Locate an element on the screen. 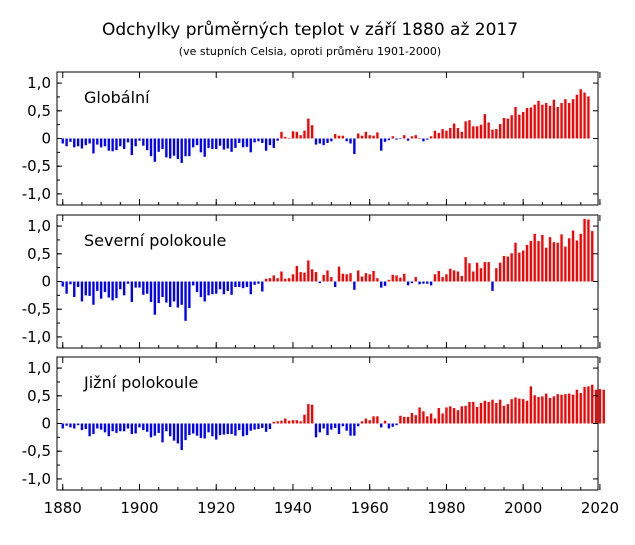  bar-2016 is located at coordinates (584, 250).